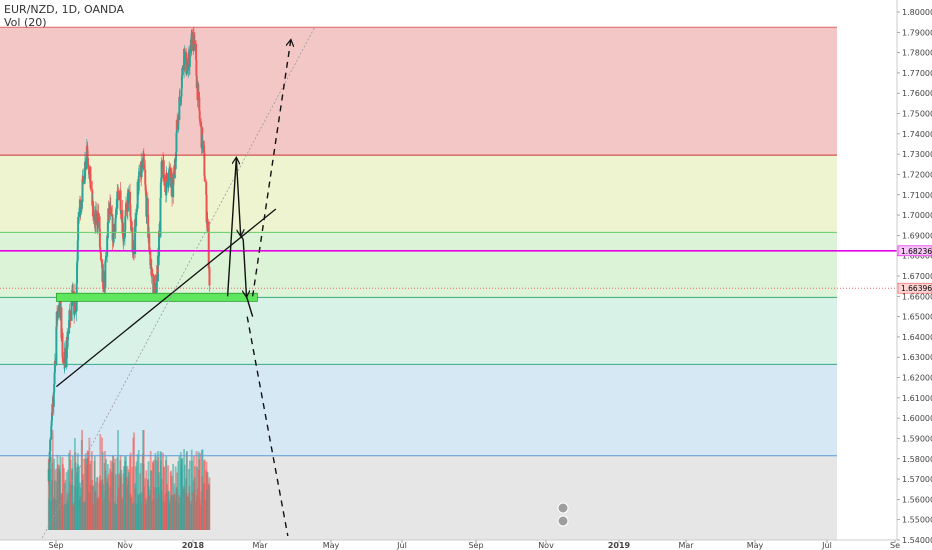  What do you see at coordinates (331, 545) in the screenshot?
I see `time-tick-label: May` at bounding box center [331, 545].